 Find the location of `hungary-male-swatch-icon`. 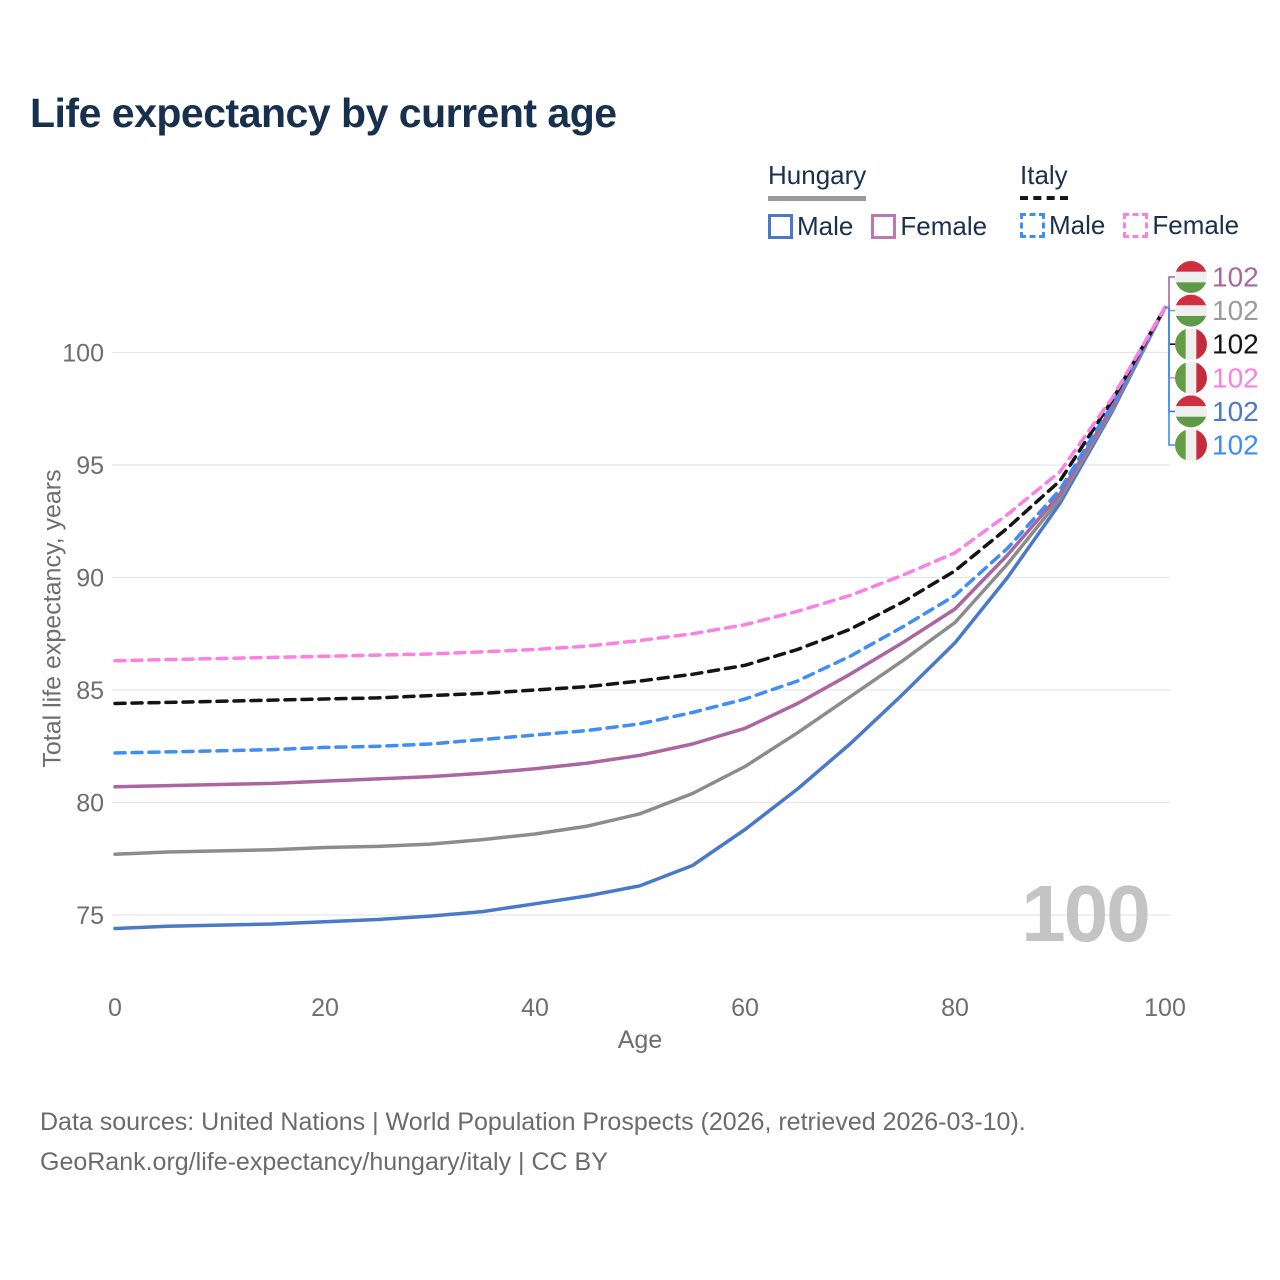

hungary-male-swatch-icon is located at coordinates (780, 226).